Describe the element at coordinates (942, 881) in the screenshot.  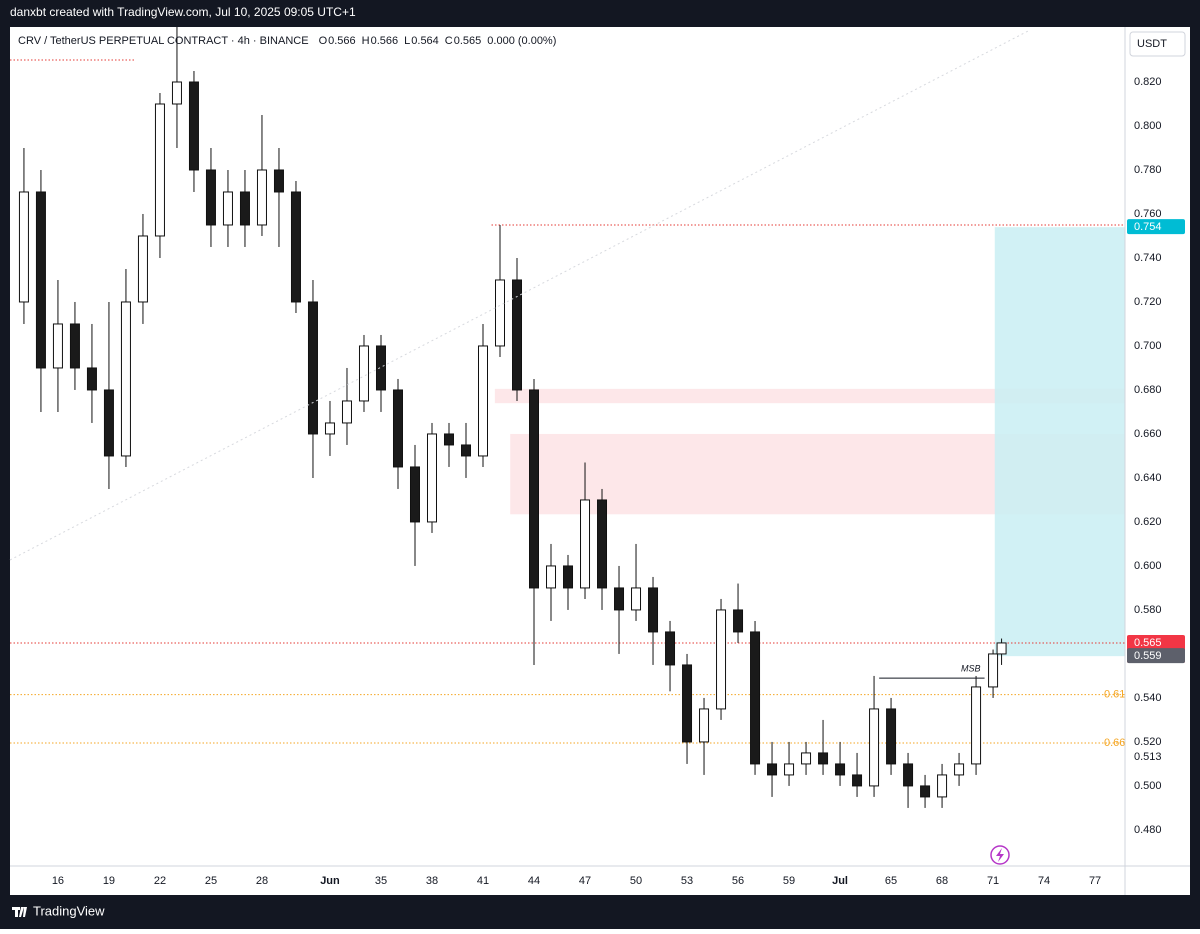
I see `x-tick-label: 68` at that location.